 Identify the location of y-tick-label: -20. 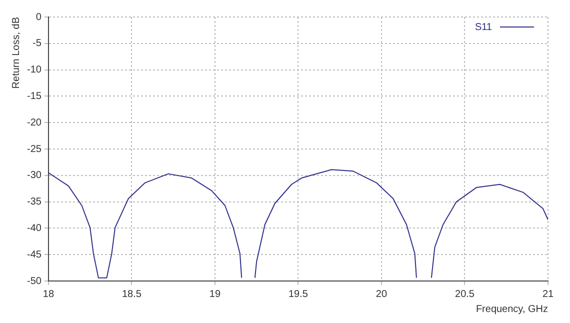
(34, 122).